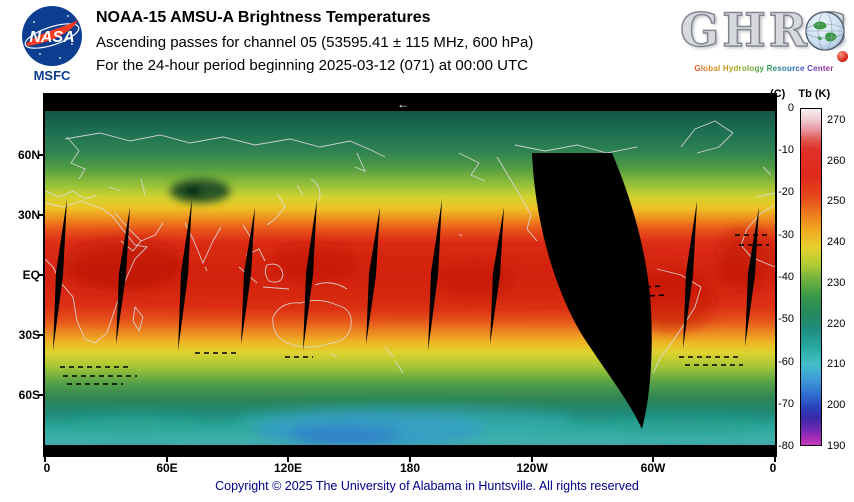  Describe the element at coordinates (836, 446) in the screenshot. I see `kelvin-tick: 190` at that location.